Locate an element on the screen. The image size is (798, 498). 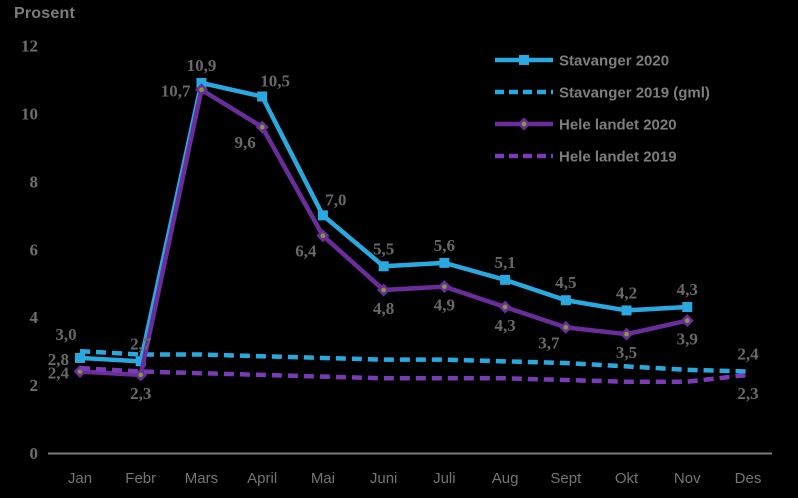
x-tick-label: Mai is located at coordinates (323, 478).